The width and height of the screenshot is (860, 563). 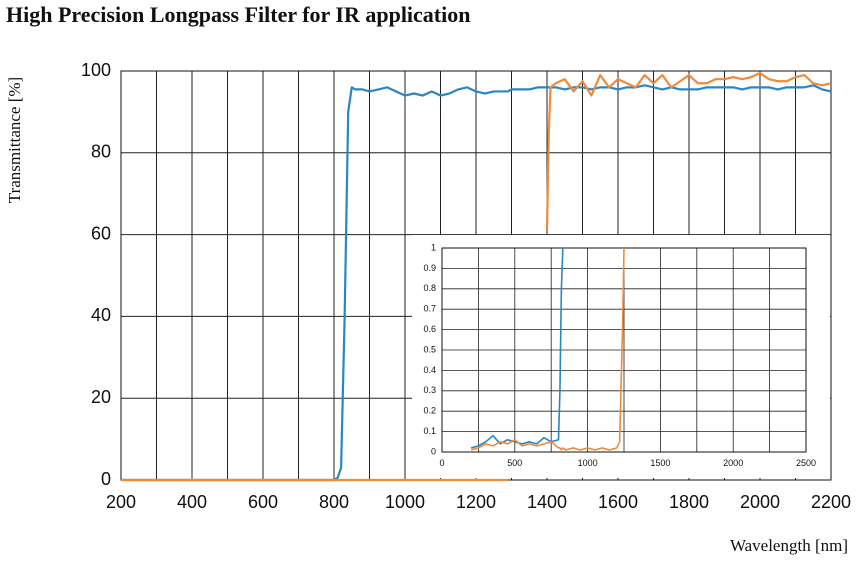 I want to click on x-tick-label: 1200, so click(x=476, y=502).